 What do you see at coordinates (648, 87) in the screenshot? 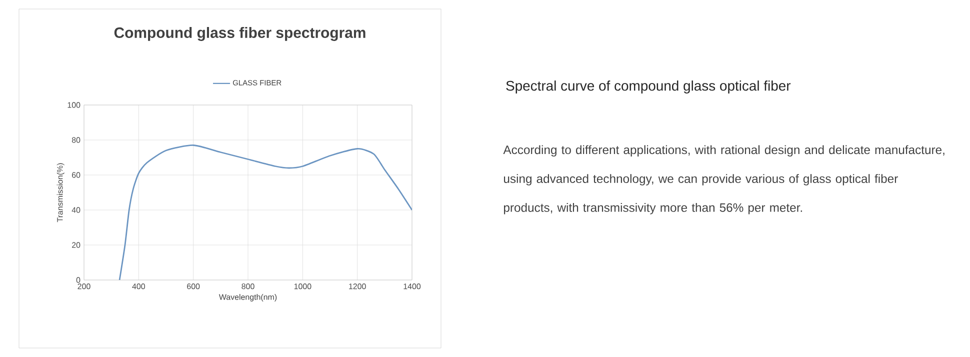
I see `text: Spectral curve of compound glass optical fiber` at bounding box center [648, 87].